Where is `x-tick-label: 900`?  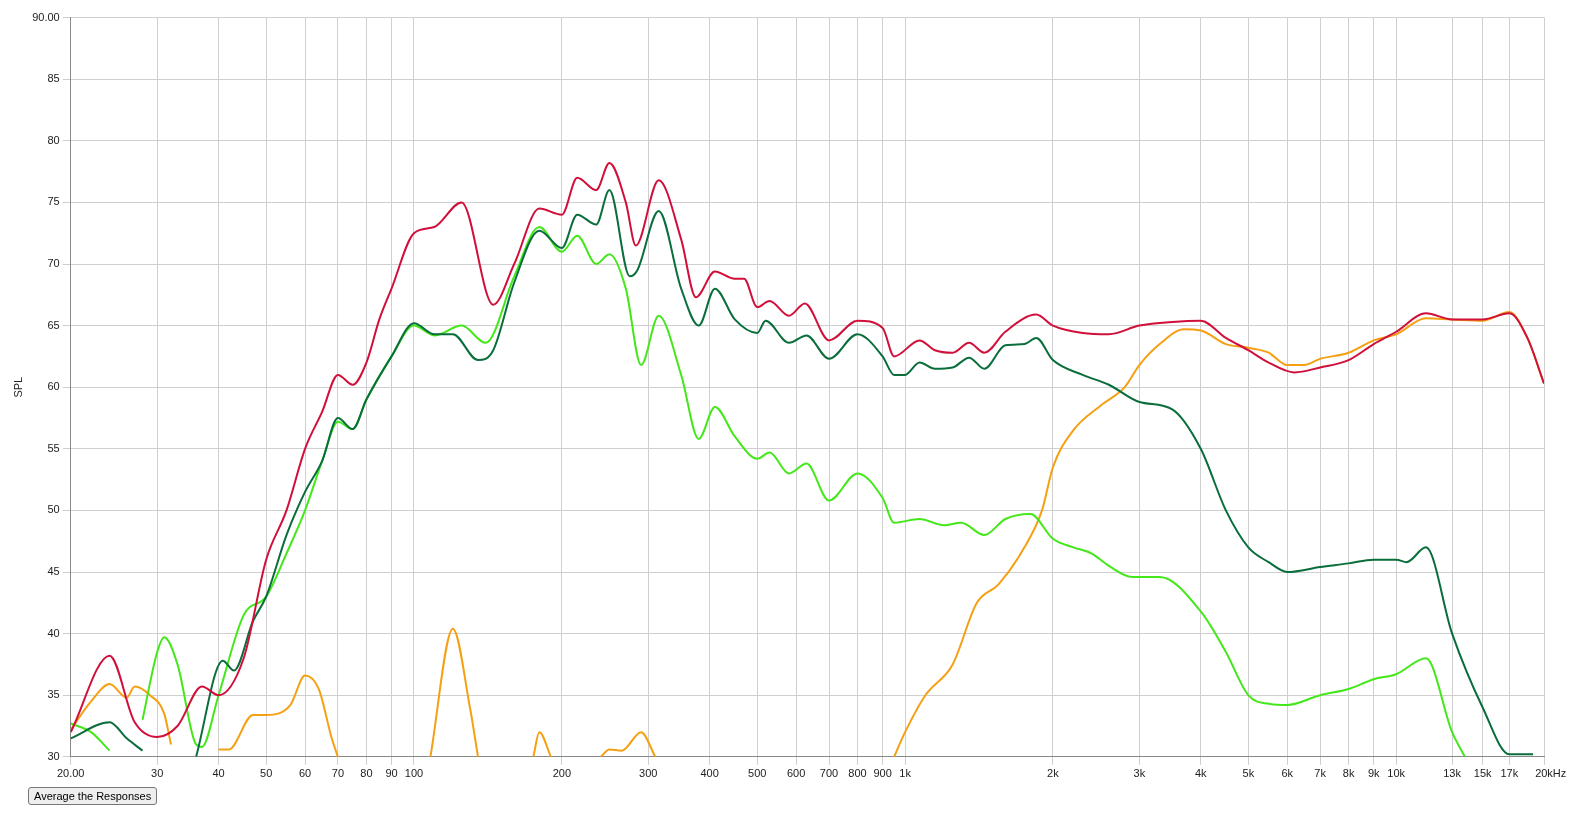
x-tick-label: 900 is located at coordinates (882, 773).